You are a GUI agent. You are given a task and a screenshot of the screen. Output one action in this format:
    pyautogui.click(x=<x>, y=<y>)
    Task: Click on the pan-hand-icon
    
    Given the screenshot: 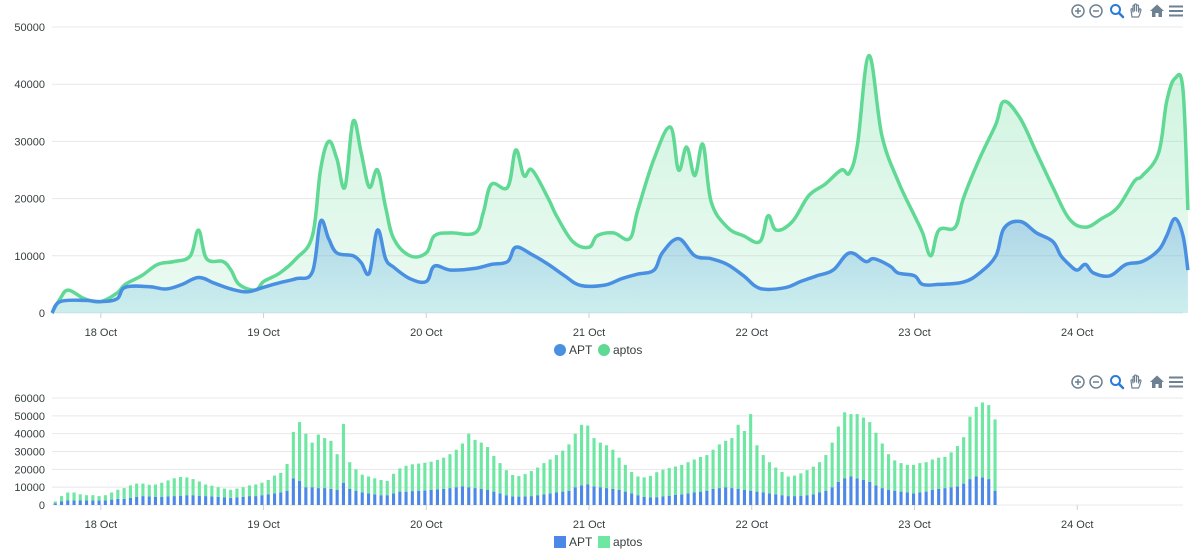 What is the action you would take?
    pyautogui.click(x=1136, y=381)
    